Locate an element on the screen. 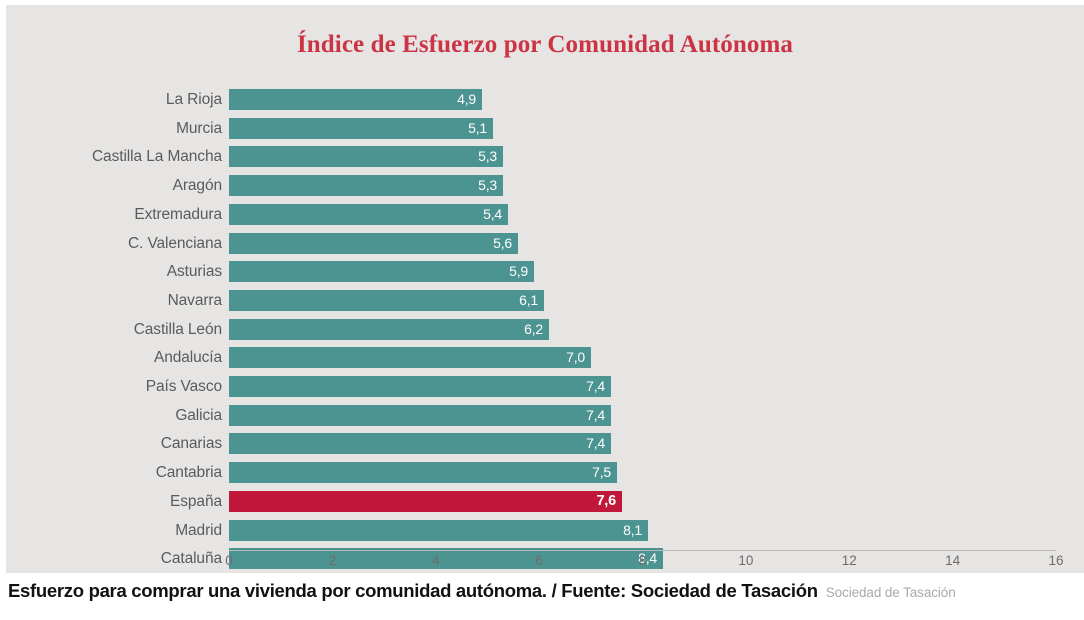 The height and width of the screenshot is (620, 1084). bar-value-label: 4,9 is located at coordinates (466, 99).